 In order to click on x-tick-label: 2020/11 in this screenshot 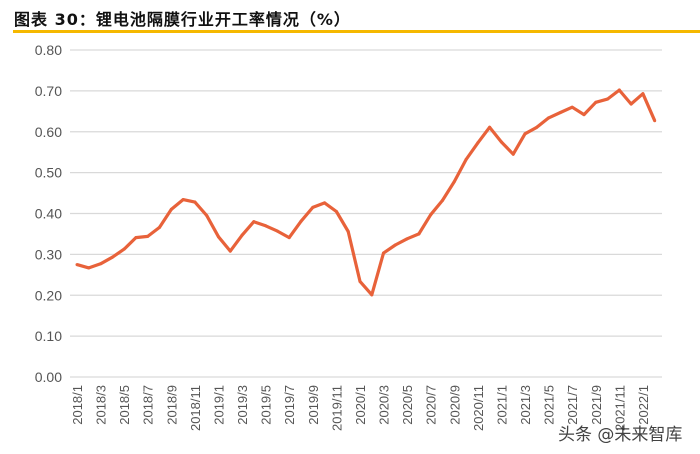, I will do `click(478, 408)`.